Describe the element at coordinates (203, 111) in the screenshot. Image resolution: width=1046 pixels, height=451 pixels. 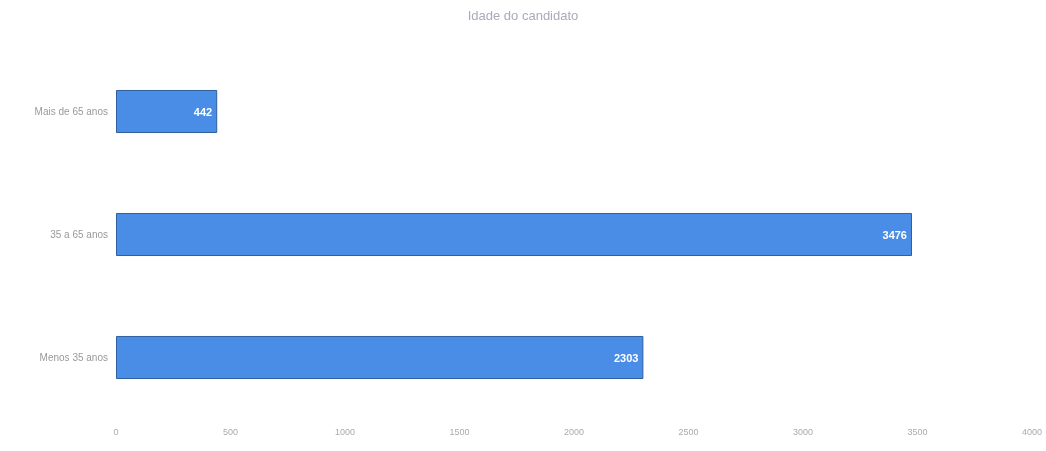
I see `data-label: 442` at that location.